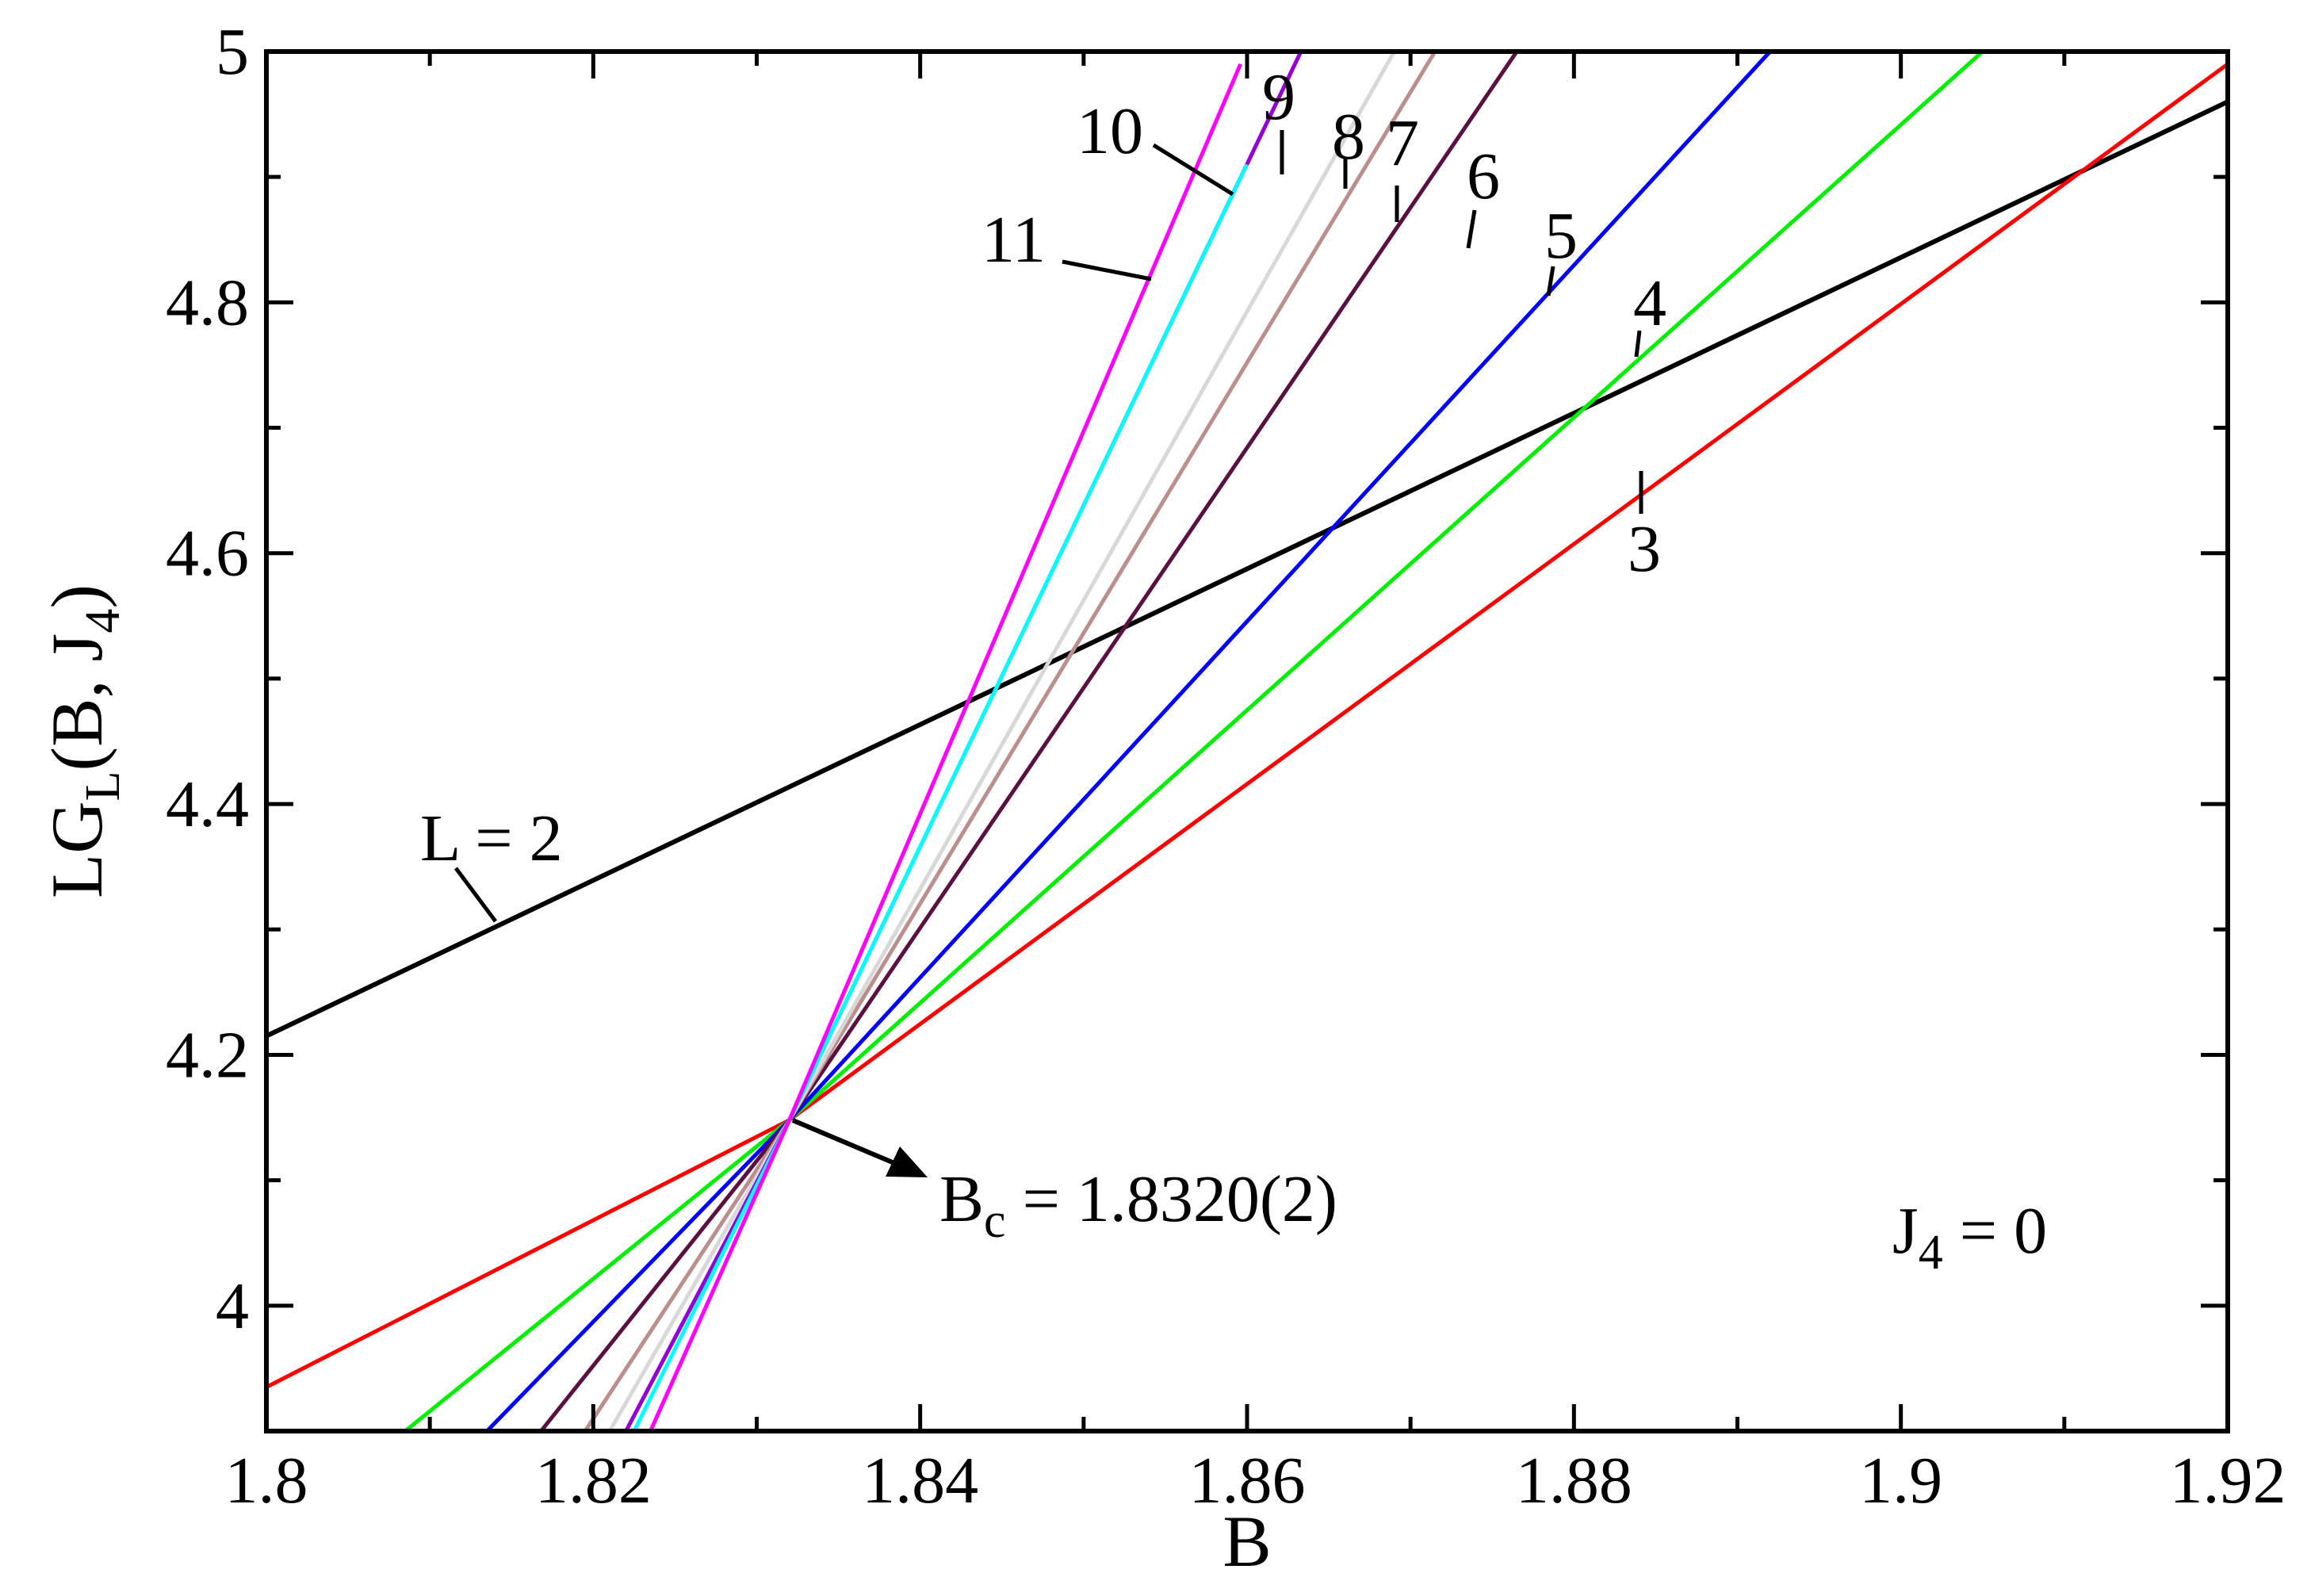 This screenshot has width=2311, height=1596. What do you see at coordinates (2228, 1481) in the screenshot?
I see `x-tick-label: 1.92` at bounding box center [2228, 1481].